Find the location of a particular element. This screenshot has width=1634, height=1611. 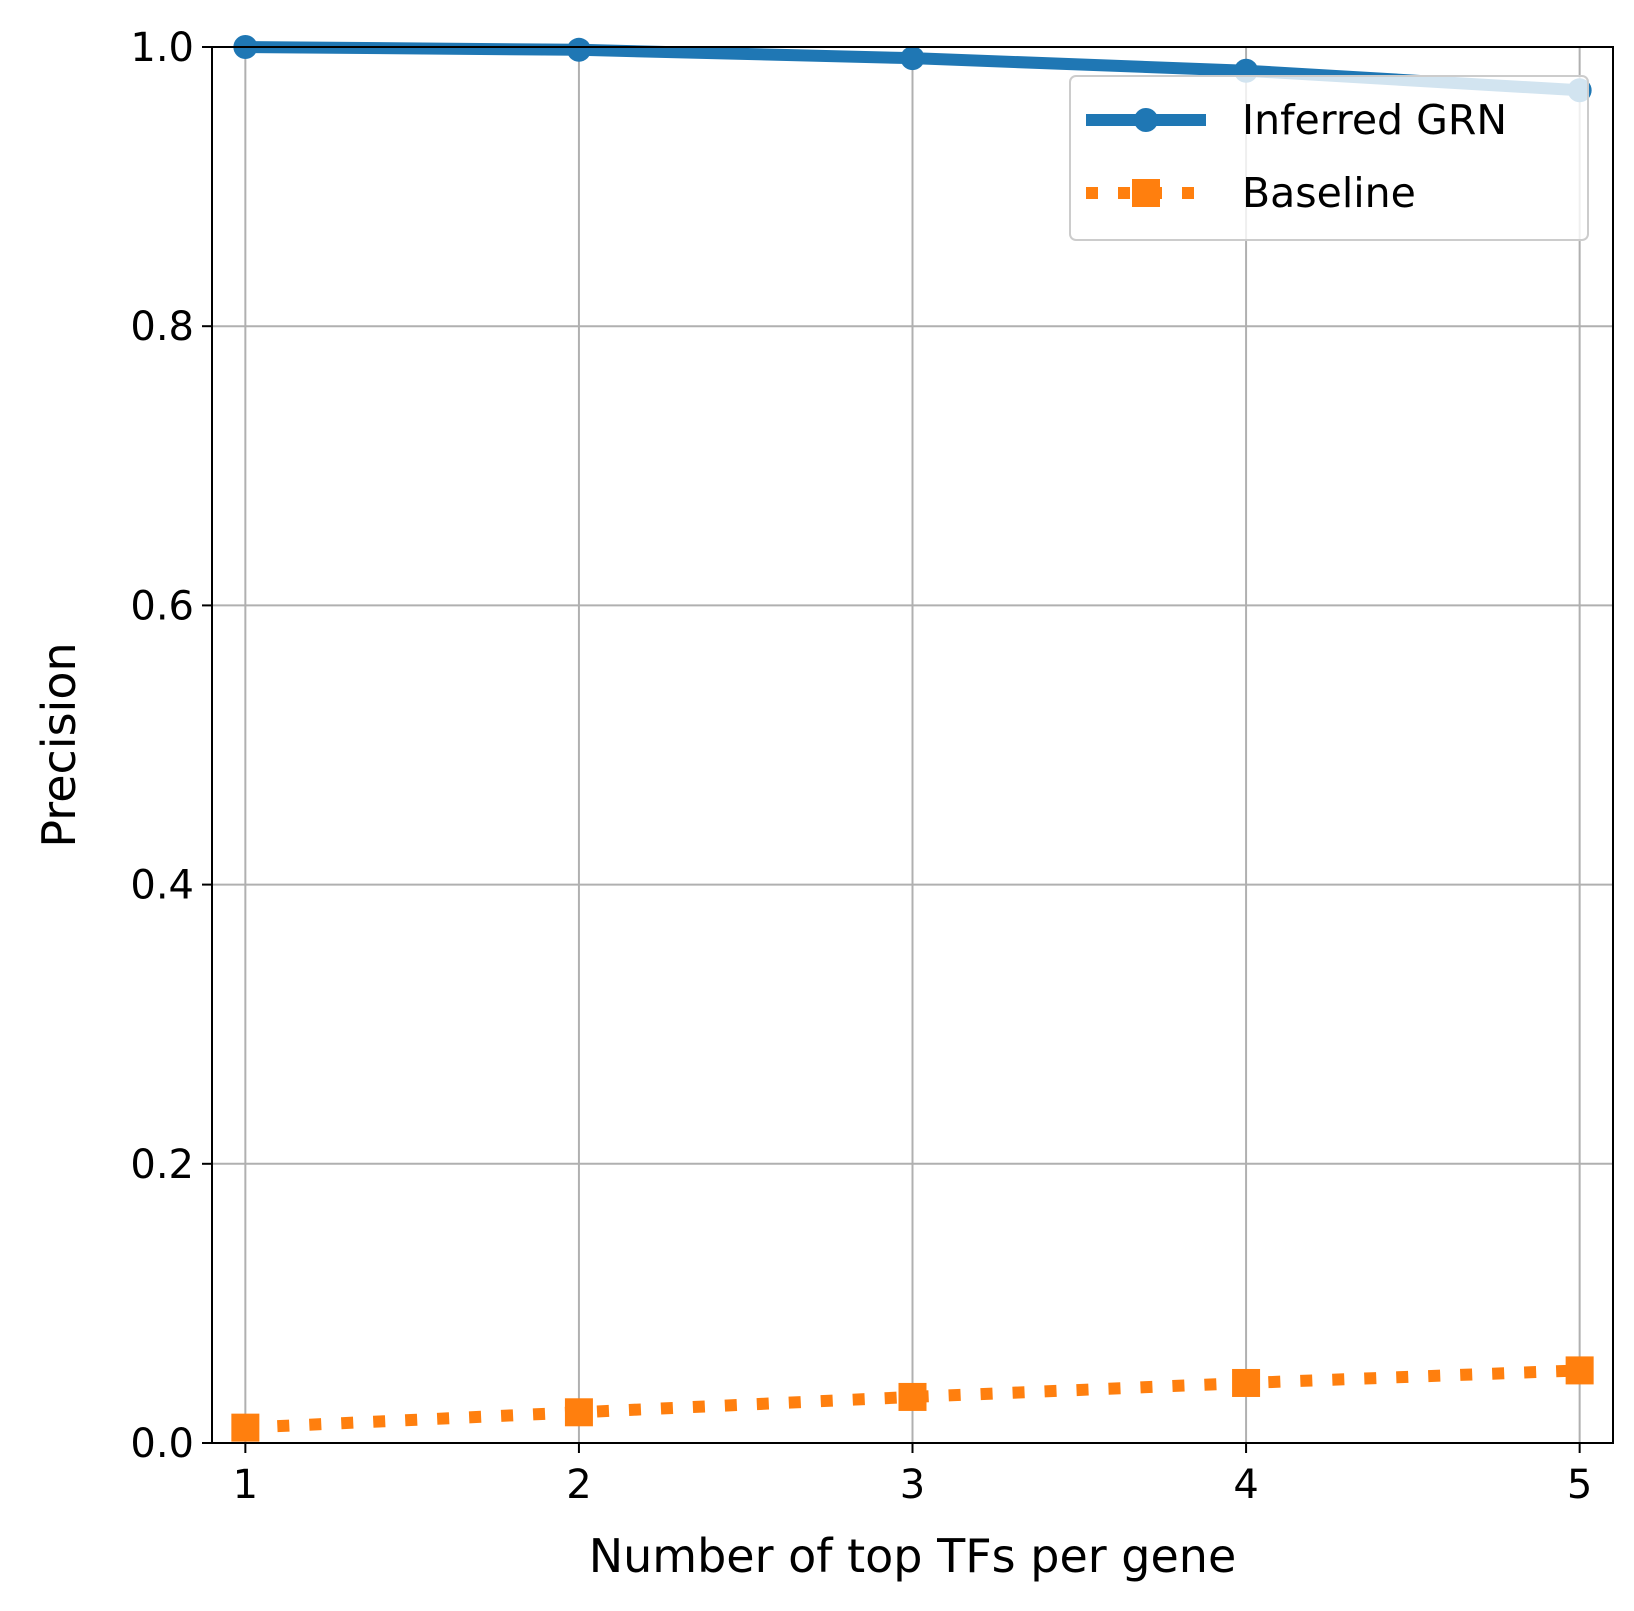

y-tick-label: 0.4 is located at coordinates (162, 886).